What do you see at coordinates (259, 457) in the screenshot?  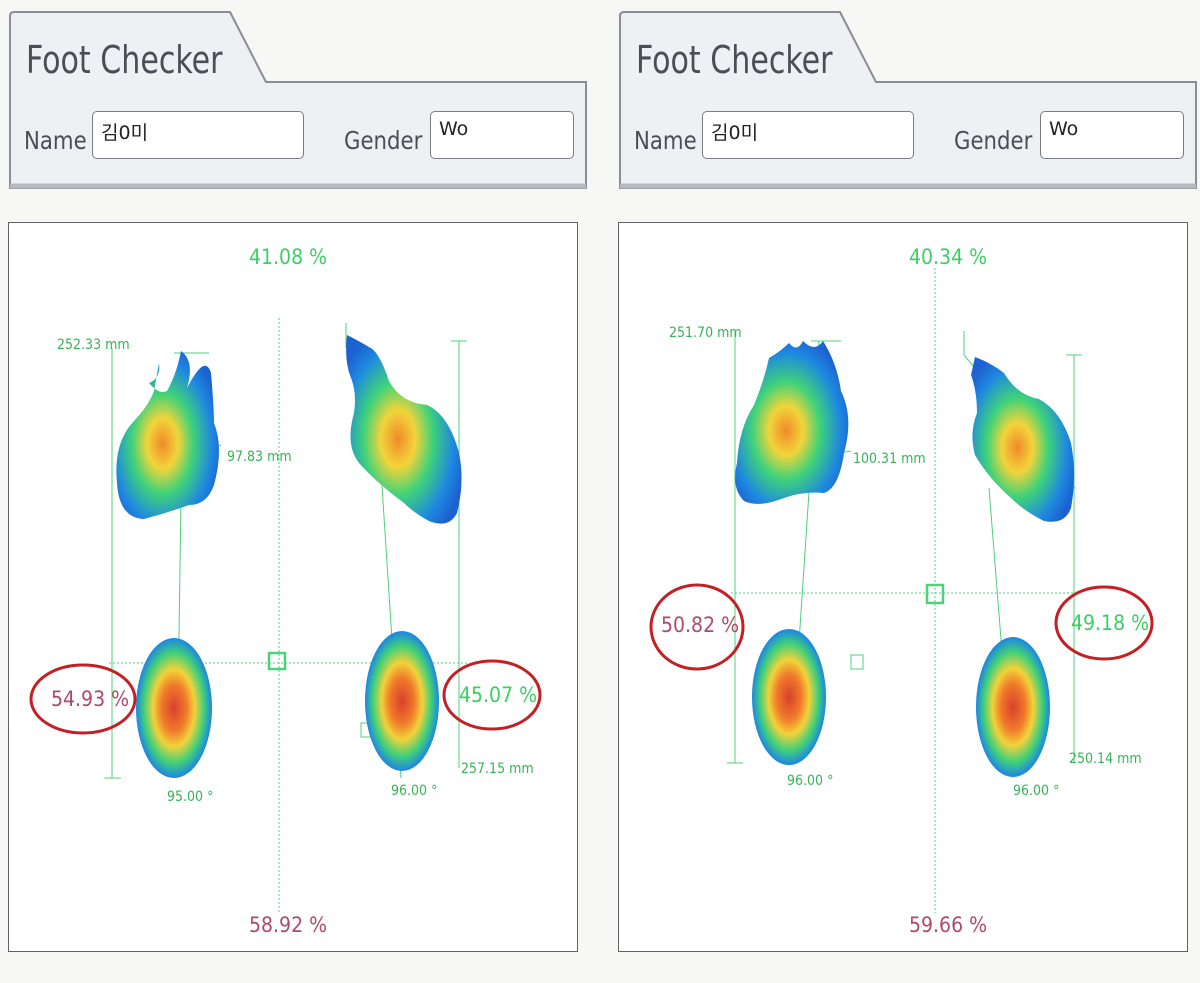 I see `forefoot-width: 97.83 mm` at bounding box center [259, 457].